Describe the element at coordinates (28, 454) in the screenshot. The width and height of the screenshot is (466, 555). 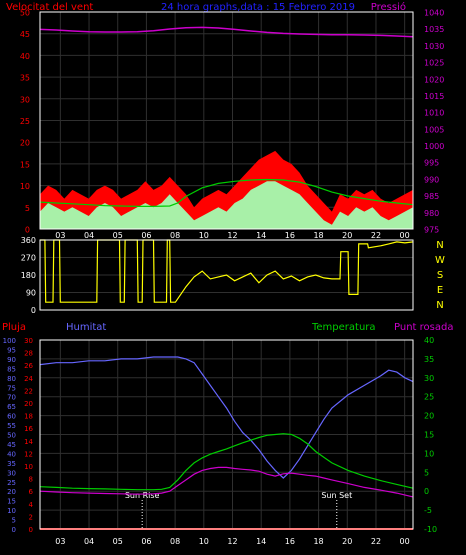
I see `rain-tick-label: 12` at that location.